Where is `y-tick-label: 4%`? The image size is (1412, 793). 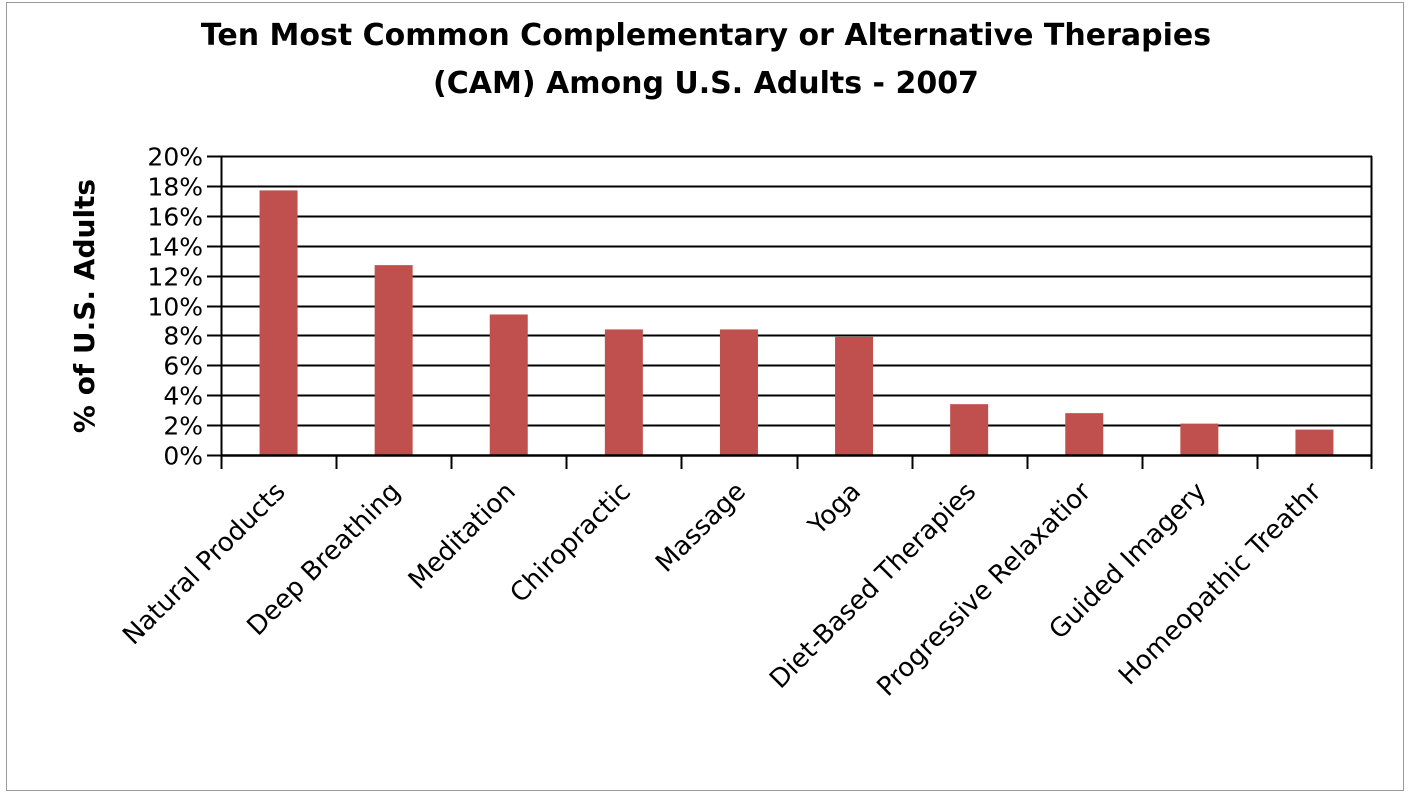 y-tick-label: 4% is located at coordinates (183, 396).